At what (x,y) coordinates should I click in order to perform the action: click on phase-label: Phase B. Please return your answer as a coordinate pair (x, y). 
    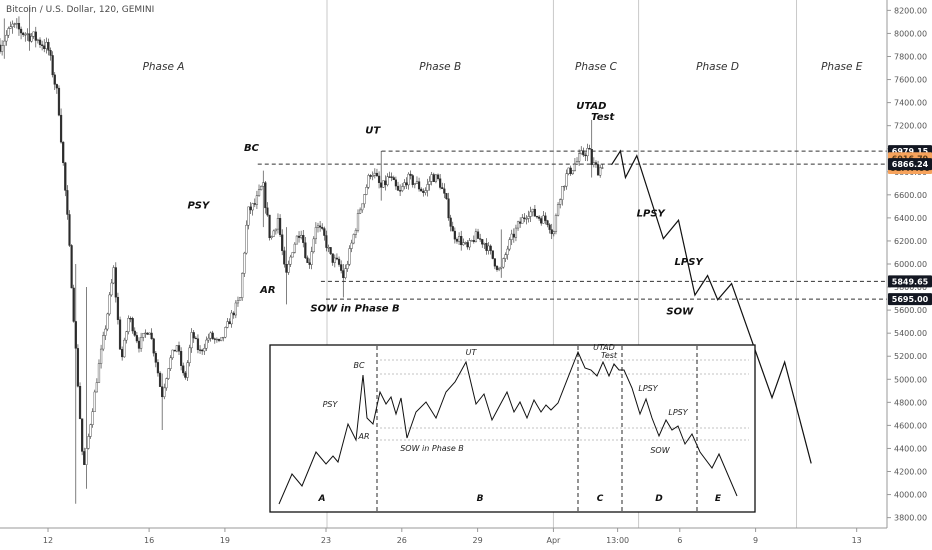
    Looking at the image, I should click on (440, 67).